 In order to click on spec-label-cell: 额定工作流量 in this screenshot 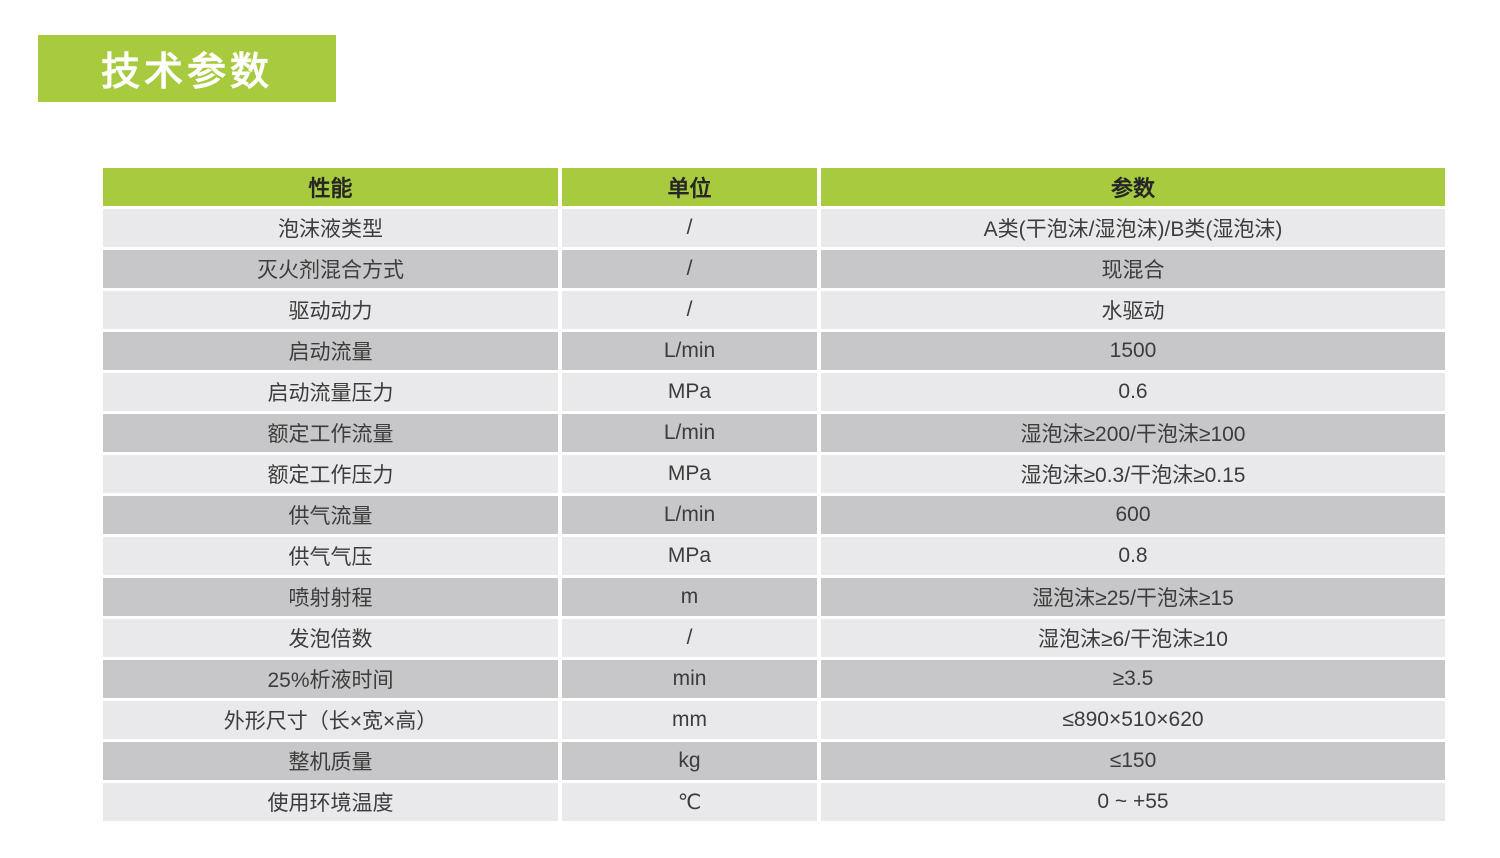, I will do `click(330, 433)`.